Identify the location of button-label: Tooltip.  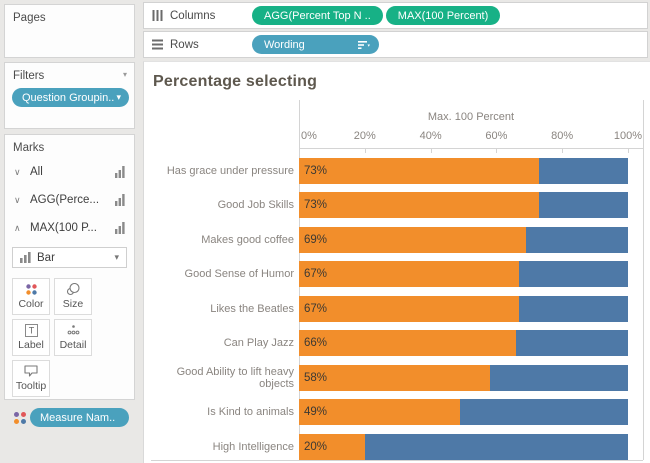
(31, 386).